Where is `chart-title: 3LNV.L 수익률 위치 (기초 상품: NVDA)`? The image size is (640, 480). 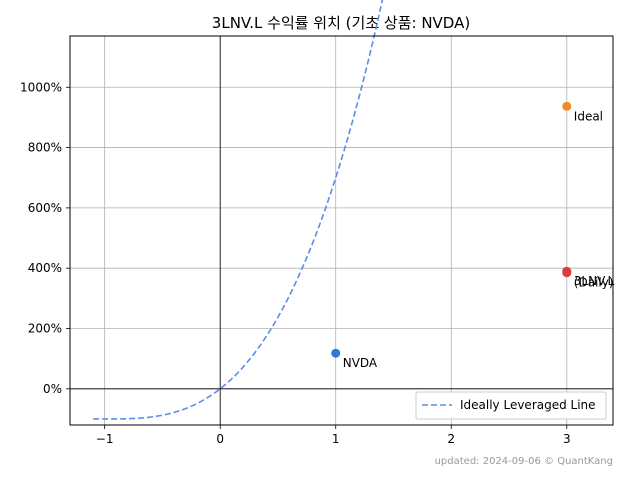 chart-title: 3LNV.L 수익률 위치 (기초 상품: NVDA) is located at coordinates (341, 23).